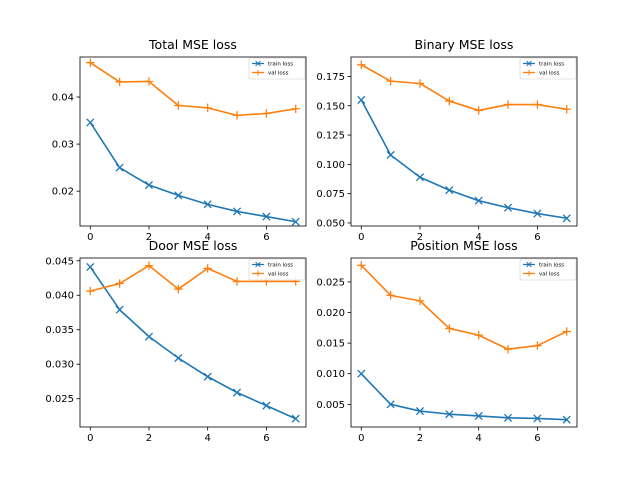 This screenshot has width=640, height=480. Describe the element at coordinates (330, 344) in the screenshot. I see `y-tick-label: 0.015` at that location.